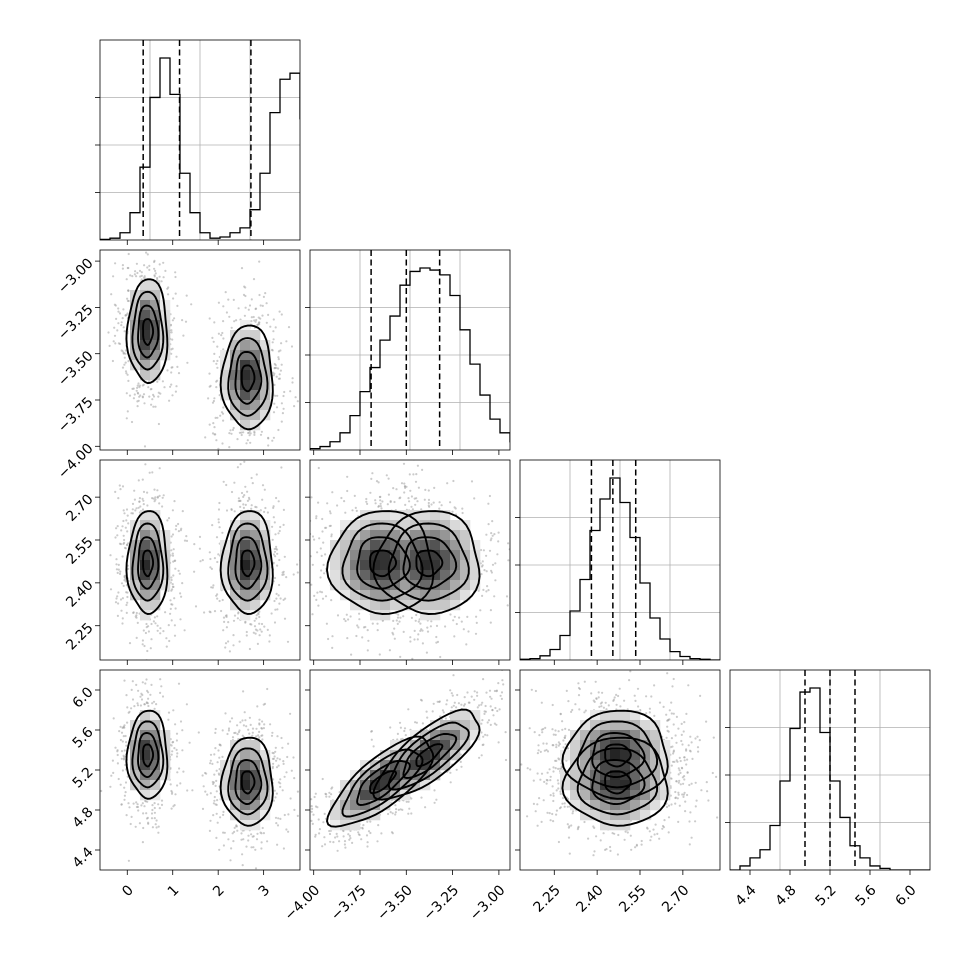 This screenshot has height=970, width=970. What do you see at coordinates (76, 323) in the screenshot?
I see `y-tick-label: −3.25` at bounding box center [76, 323].